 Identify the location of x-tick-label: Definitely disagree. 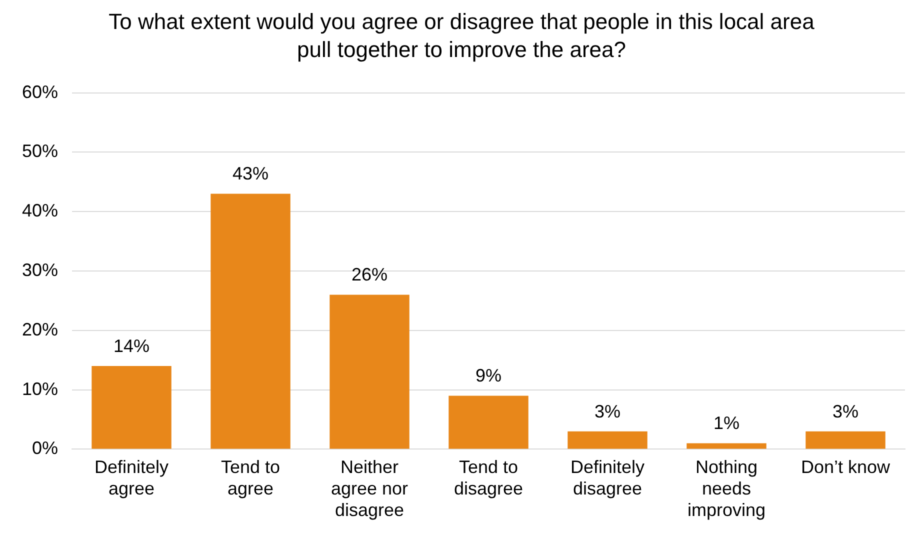
(607, 477).